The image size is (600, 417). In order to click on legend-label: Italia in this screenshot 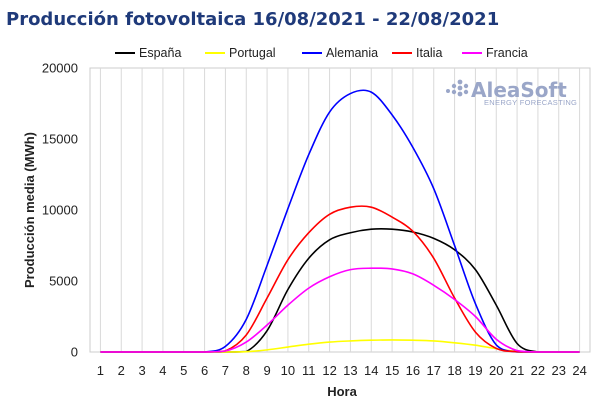, I will do `click(429, 53)`.